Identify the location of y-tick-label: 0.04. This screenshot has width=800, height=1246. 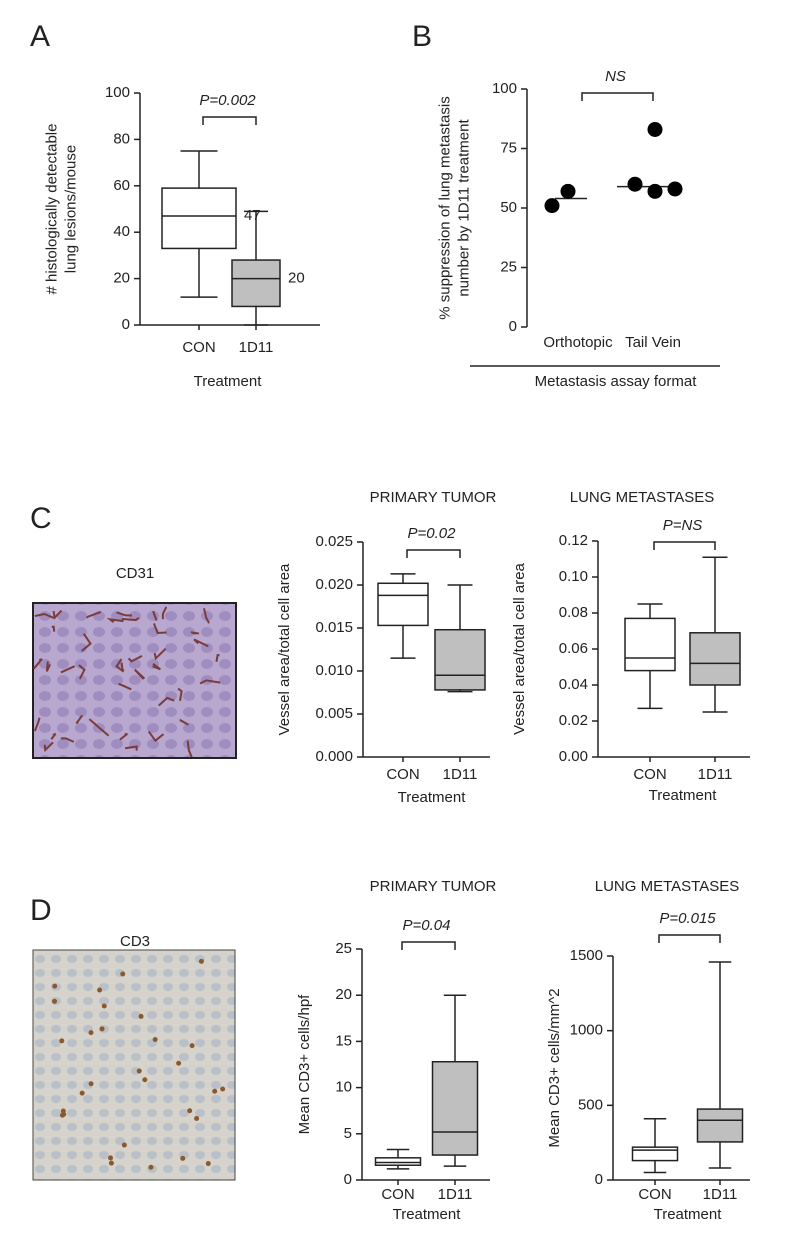
(573, 684).